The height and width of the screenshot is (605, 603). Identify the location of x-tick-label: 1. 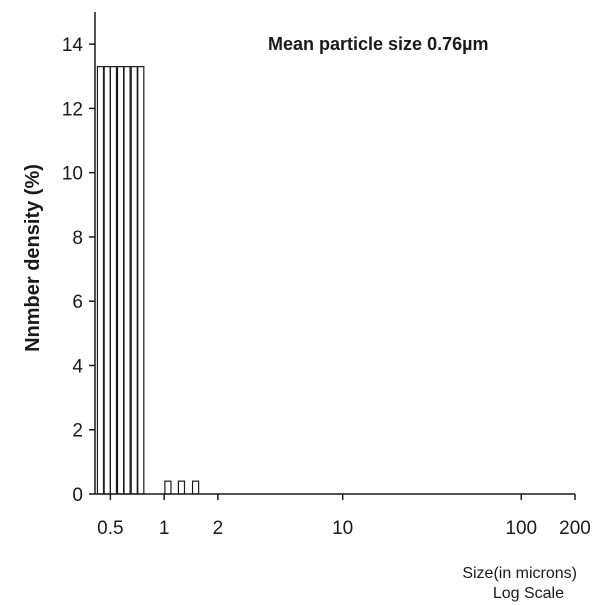
(164, 528).